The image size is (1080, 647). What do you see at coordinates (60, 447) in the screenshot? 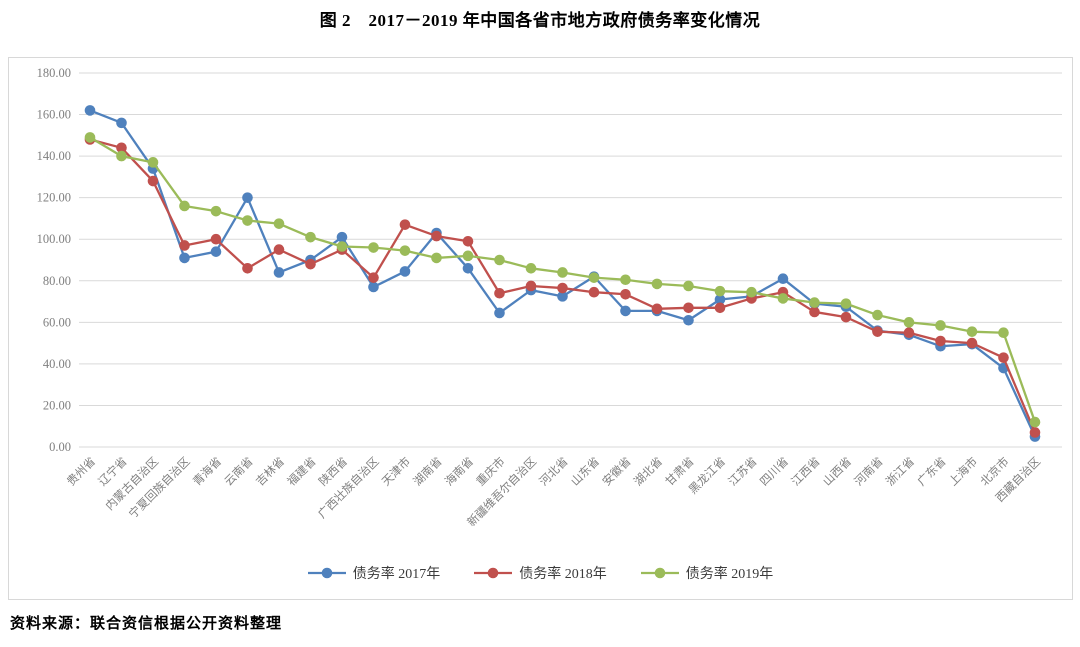
I see `y-axis-label: 0.00` at bounding box center [60, 447].